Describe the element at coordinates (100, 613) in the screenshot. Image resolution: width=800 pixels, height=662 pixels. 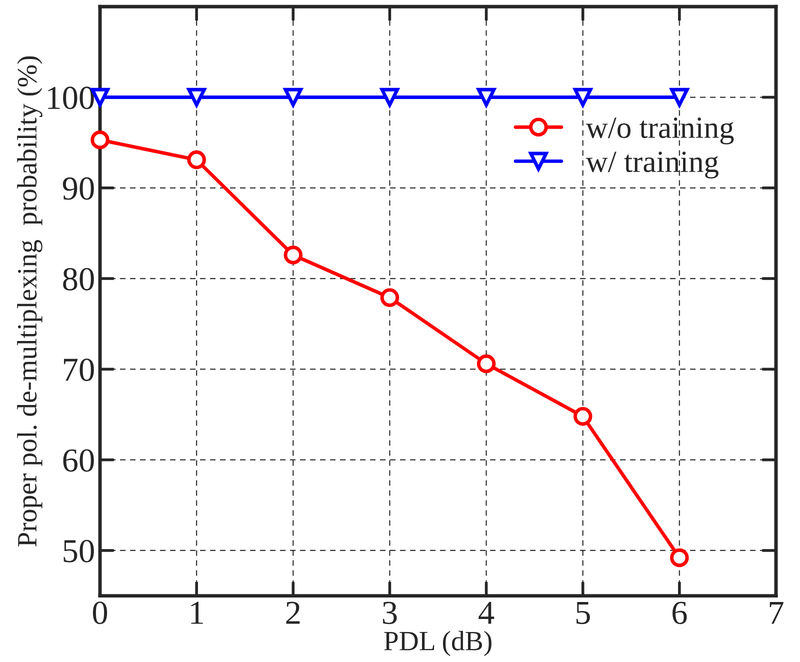
I see `x-tick-label: 0` at that location.